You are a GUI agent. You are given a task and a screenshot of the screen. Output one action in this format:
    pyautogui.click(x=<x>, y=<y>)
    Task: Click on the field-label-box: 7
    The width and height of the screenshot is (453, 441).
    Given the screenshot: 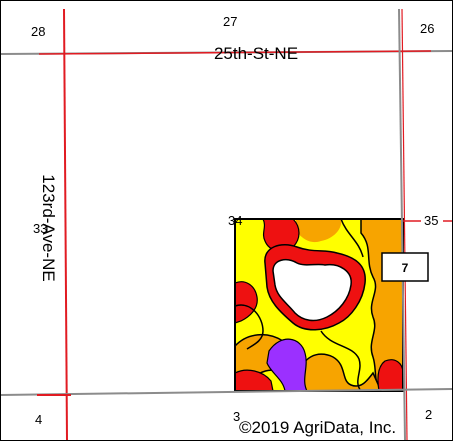 What is the action you would take?
    pyautogui.click(x=405, y=267)
    